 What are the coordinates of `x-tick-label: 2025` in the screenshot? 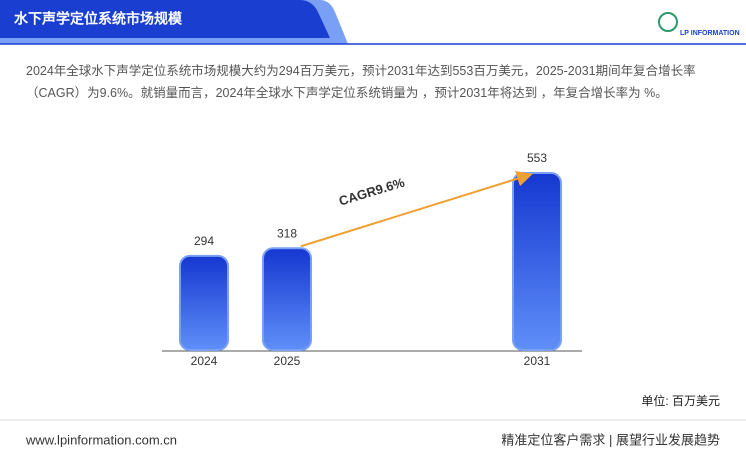 It's located at (287, 361).